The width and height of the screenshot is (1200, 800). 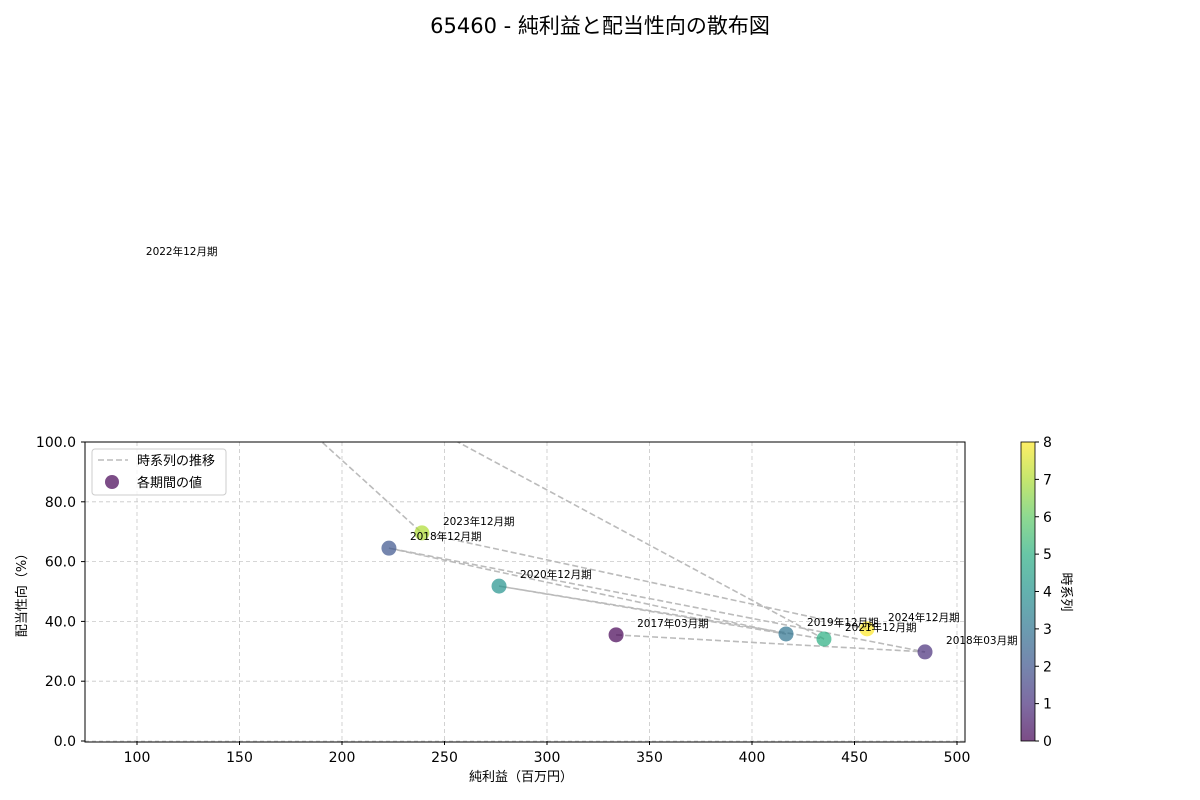 What do you see at coordinates (65, 742) in the screenshot?
I see `y-tick-label: 0.0` at bounding box center [65, 742].